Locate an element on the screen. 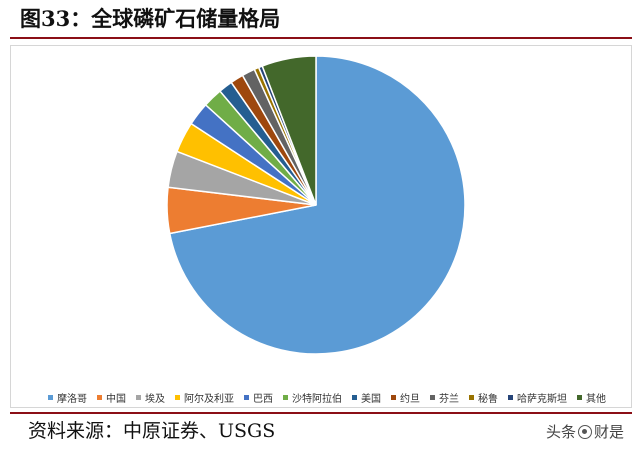 The image size is (640, 450). legend-label: 巴西 is located at coordinates (263, 399).